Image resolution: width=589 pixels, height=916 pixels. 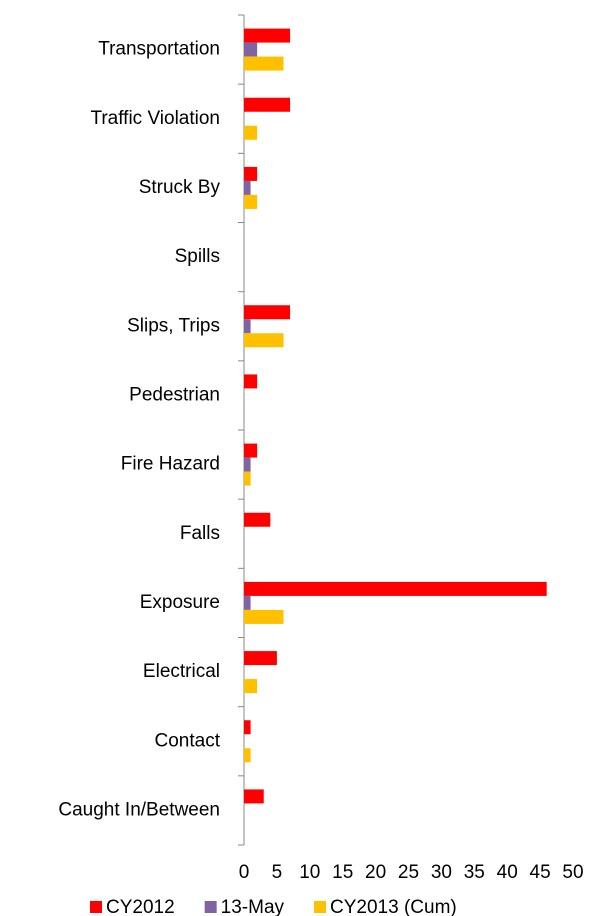 What do you see at coordinates (140, 906) in the screenshot?
I see `legend-label: CY2012` at bounding box center [140, 906].